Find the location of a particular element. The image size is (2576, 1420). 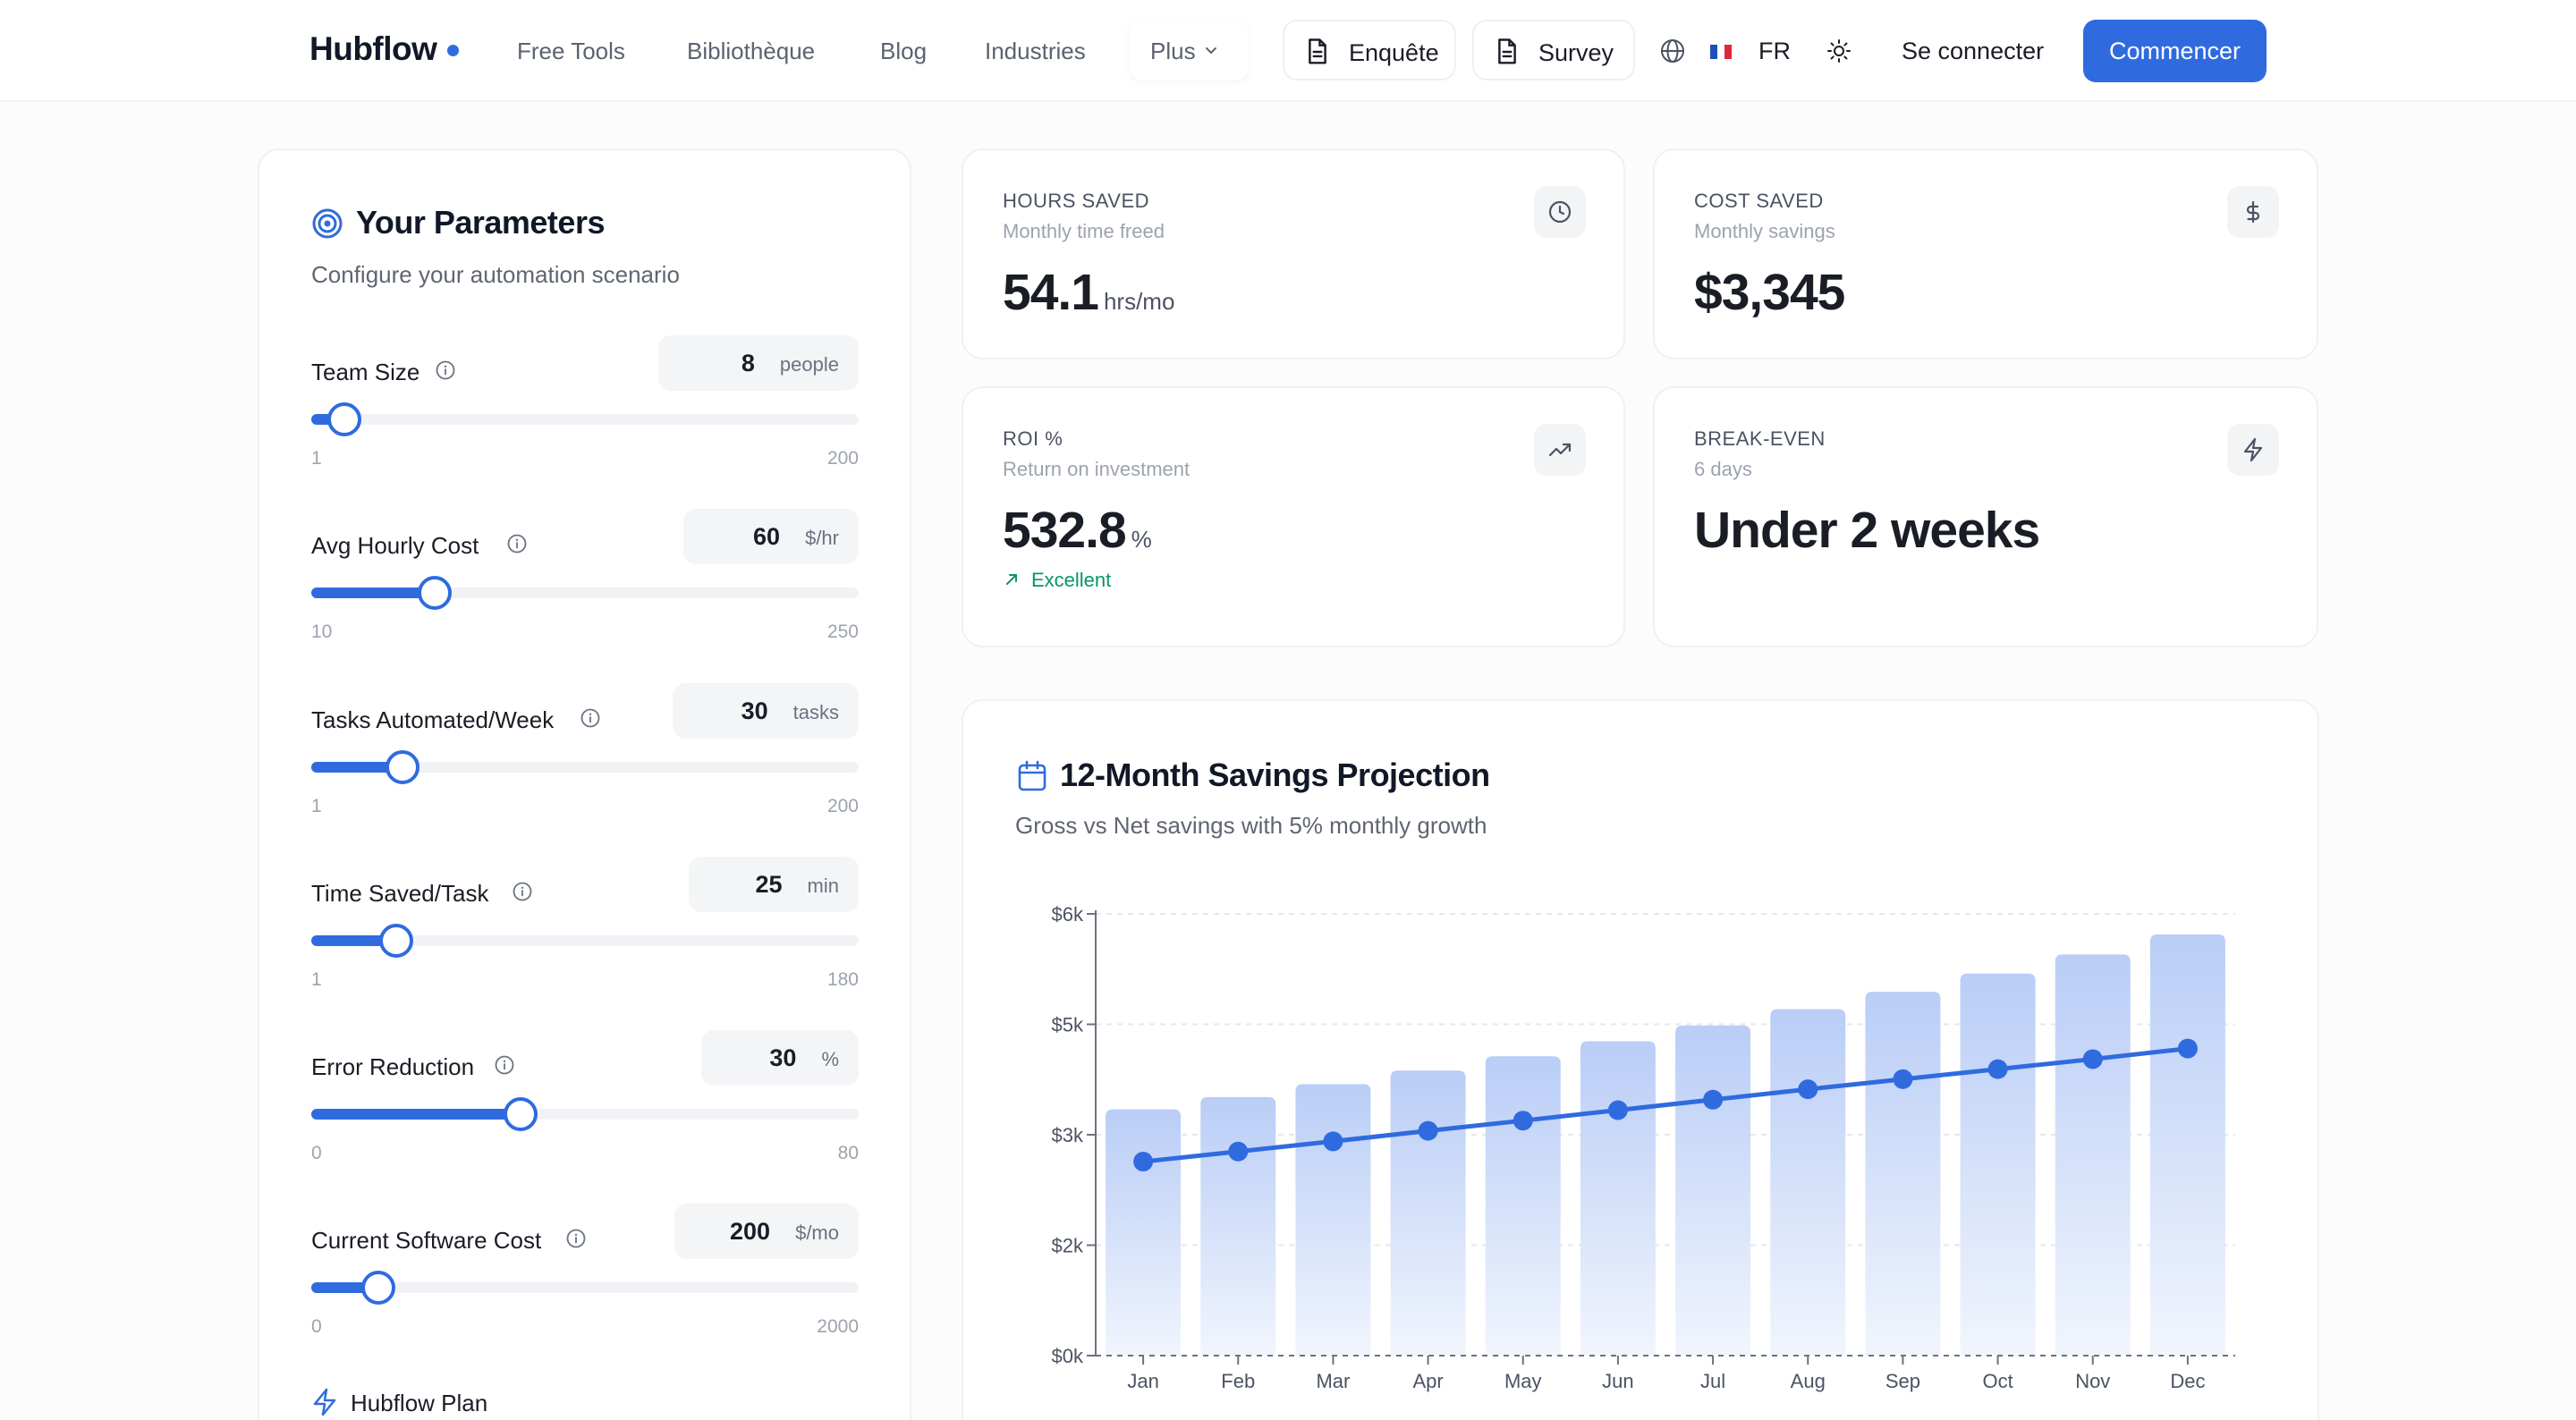

param-max: 180 is located at coordinates (842, 979).